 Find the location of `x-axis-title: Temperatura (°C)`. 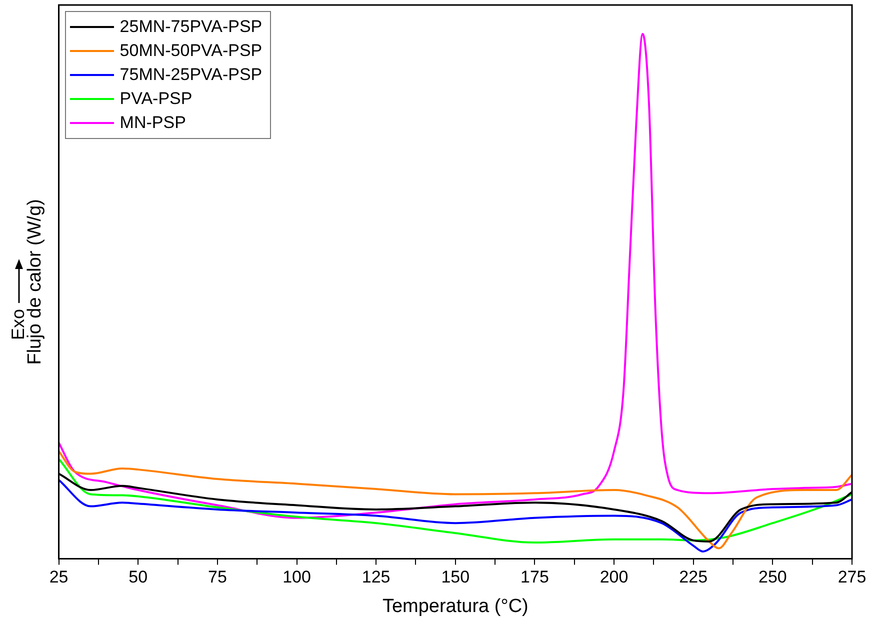

x-axis-title: Temperatura (°C) is located at coordinates (455, 606).